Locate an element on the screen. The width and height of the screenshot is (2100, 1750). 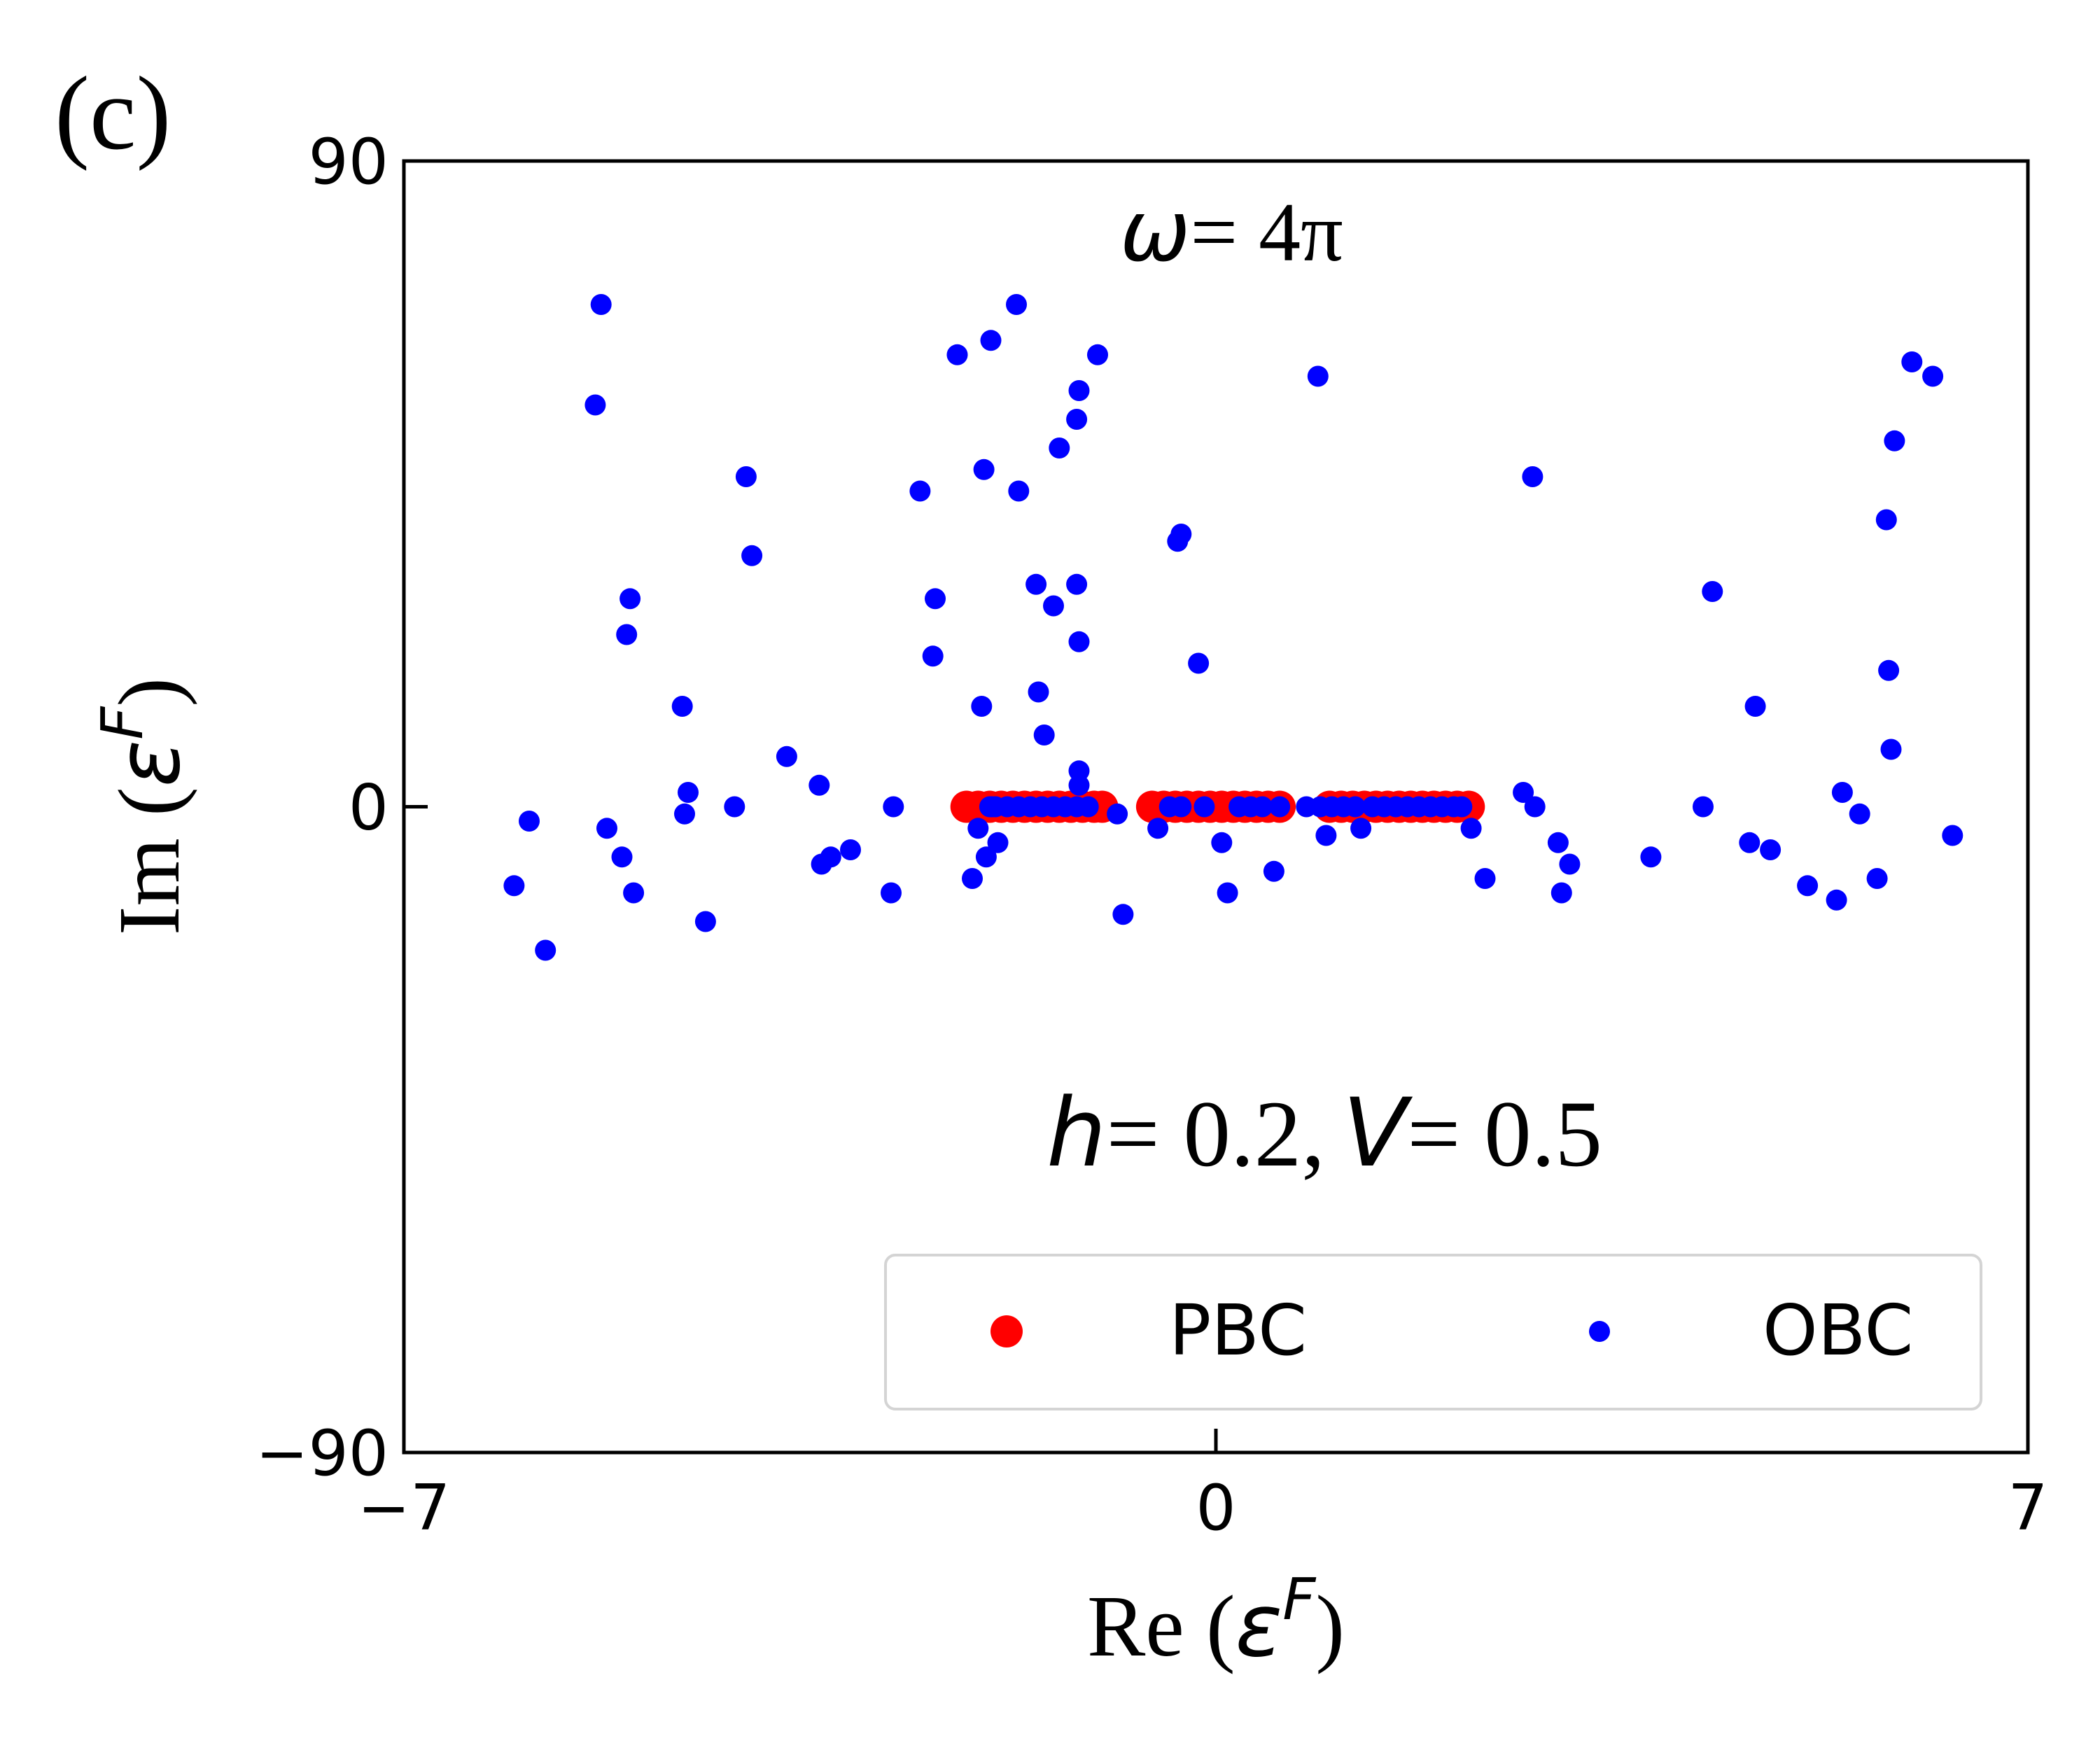
v-symbol: V is located at coordinates (1378, 1133).